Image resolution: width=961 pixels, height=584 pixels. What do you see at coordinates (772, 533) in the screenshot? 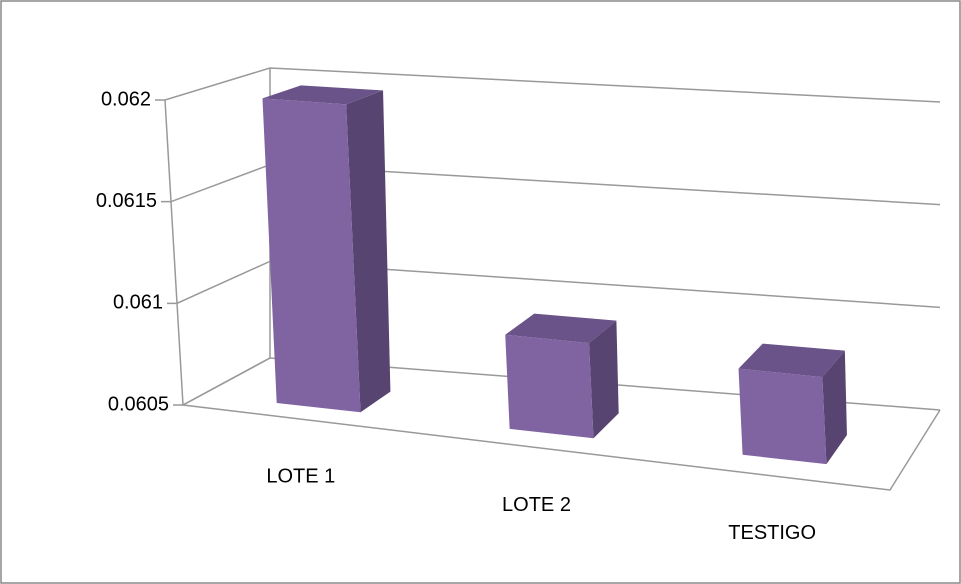
I see `x-tick-label: TESTIGO` at bounding box center [772, 533].